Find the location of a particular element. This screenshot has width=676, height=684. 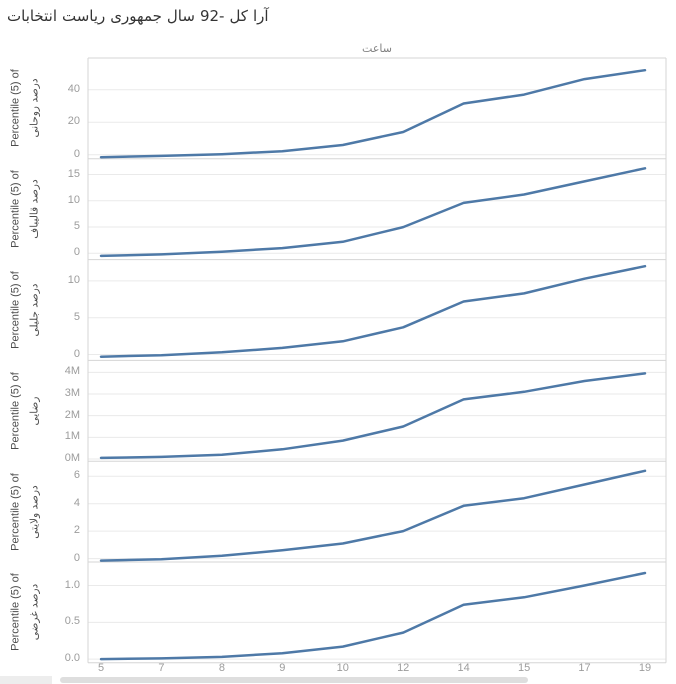

x-tick-label: 5 is located at coordinates (101, 668).